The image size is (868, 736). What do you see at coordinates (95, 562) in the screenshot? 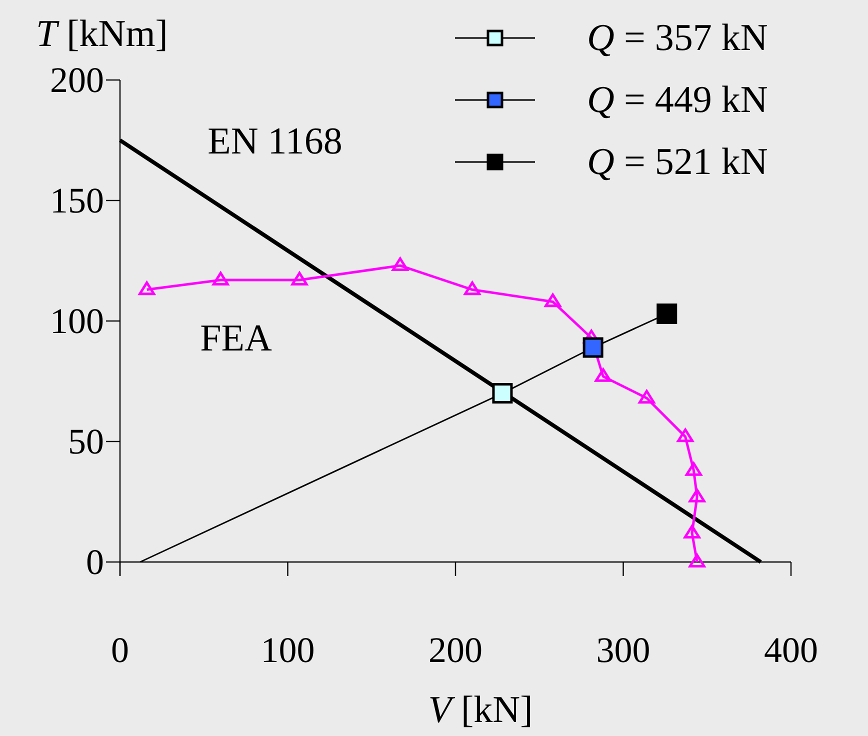
I see `y-tick-label: 0` at bounding box center [95, 562].